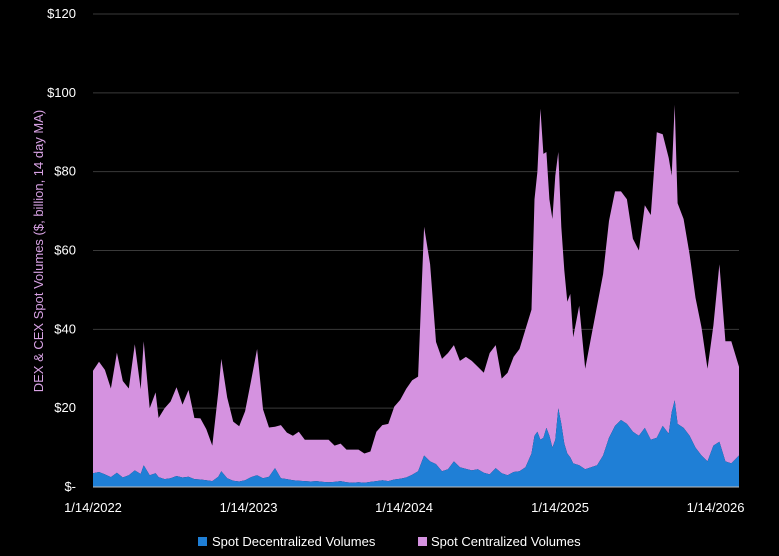 Image resolution: width=779 pixels, height=556 pixels. I want to click on legend-label-cex: Spot Centralized Volumes, so click(506, 541).